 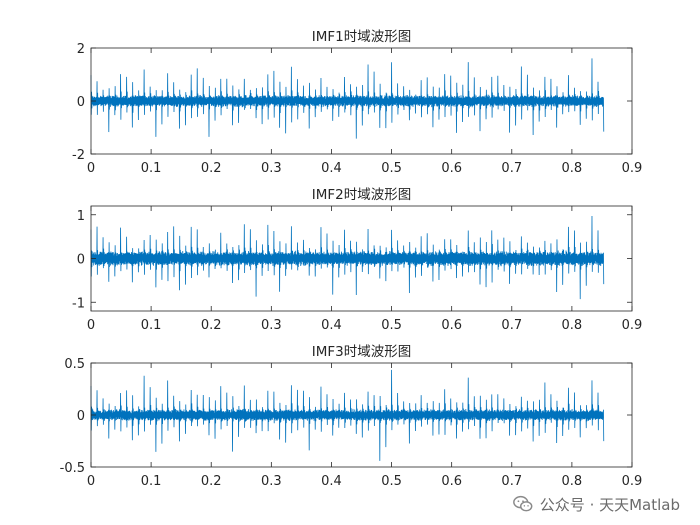 What do you see at coordinates (609, 504) in the screenshot?
I see `watermark-text: 公众号 · 天天Matlab` at bounding box center [609, 504].